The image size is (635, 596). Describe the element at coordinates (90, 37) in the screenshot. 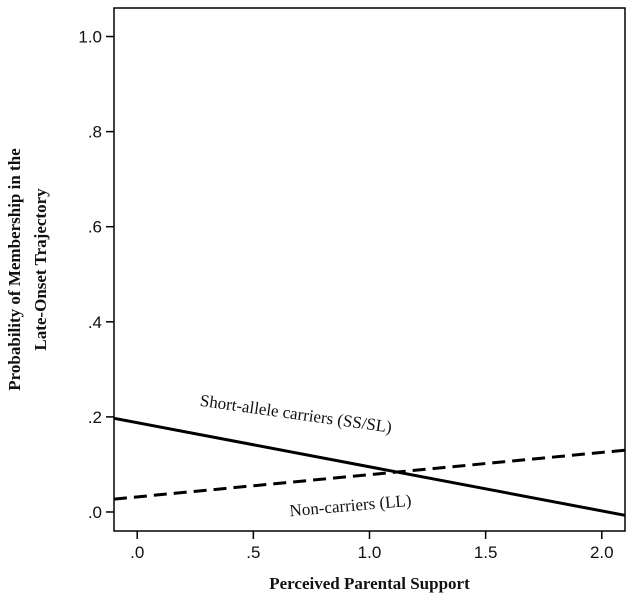

I see `y-tick-label: 1.0` at that location.